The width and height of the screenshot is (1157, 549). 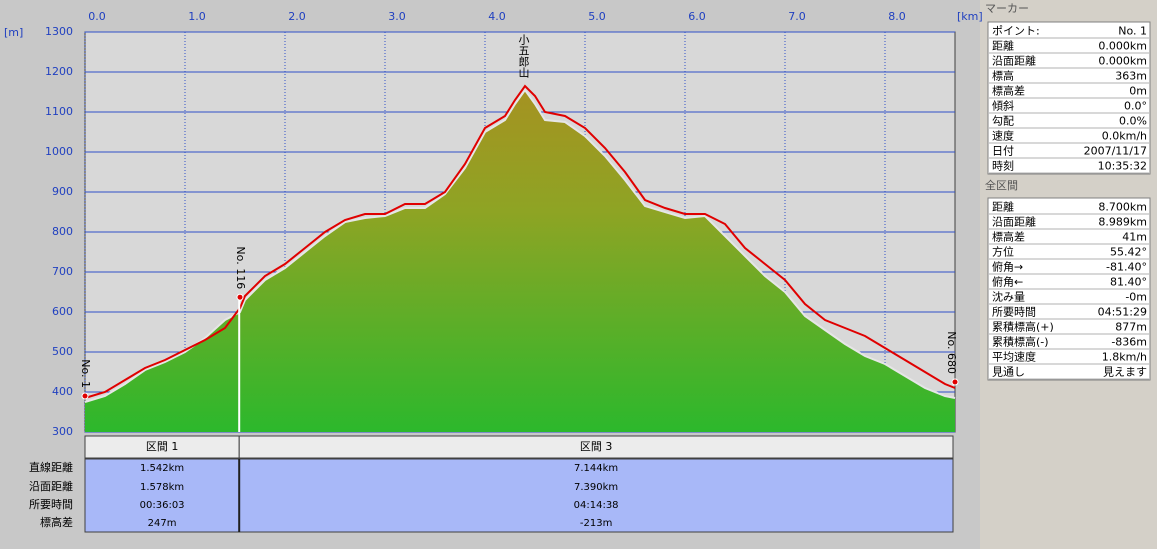 I want to click on panel-key: 時刻, so click(x=1003, y=166).